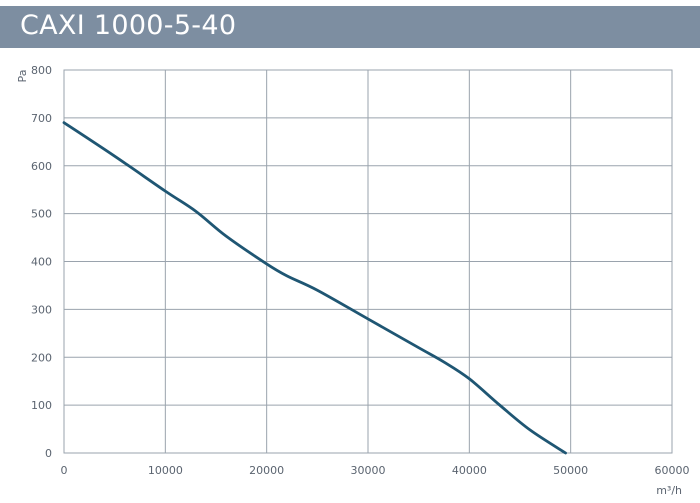 This screenshot has width=700, height=503. Describe the element at coordinates (22, 76) in the screenshot. I see `y-axis-label: Pa` at that location.